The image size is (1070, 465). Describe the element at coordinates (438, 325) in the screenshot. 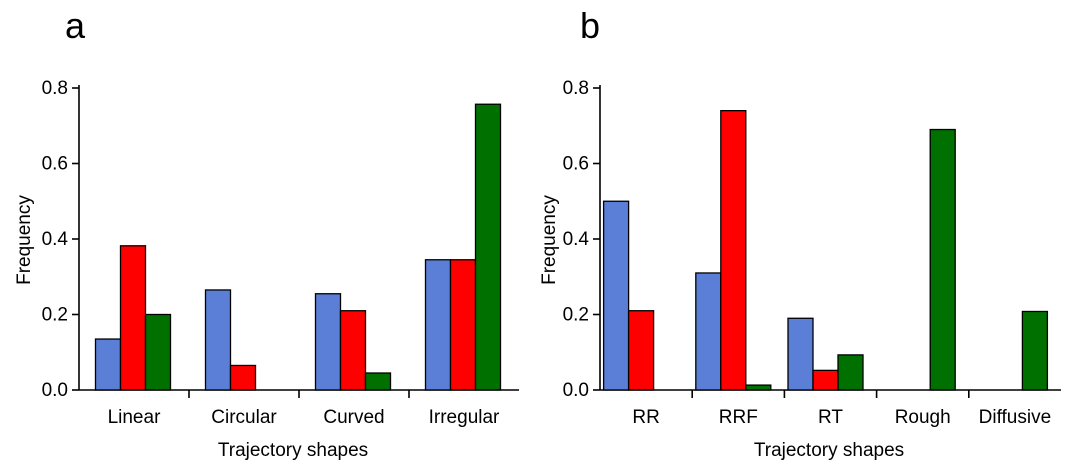

I see `panel-a-bar-irregular-s1` at that location.